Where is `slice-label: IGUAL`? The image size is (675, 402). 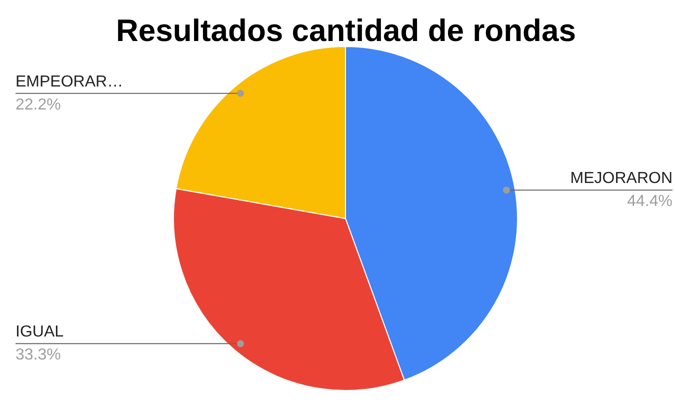 slice-label: IGUAL is located at coordinates (40, 332).